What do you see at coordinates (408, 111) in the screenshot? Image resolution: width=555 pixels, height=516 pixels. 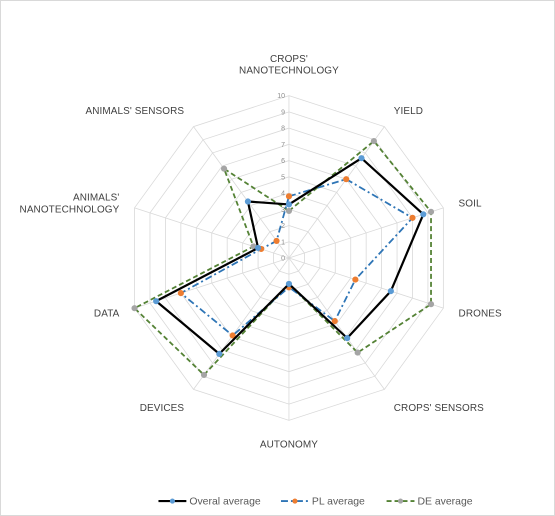 I see `category-label: YIELD` at bounding box center [408, 111].